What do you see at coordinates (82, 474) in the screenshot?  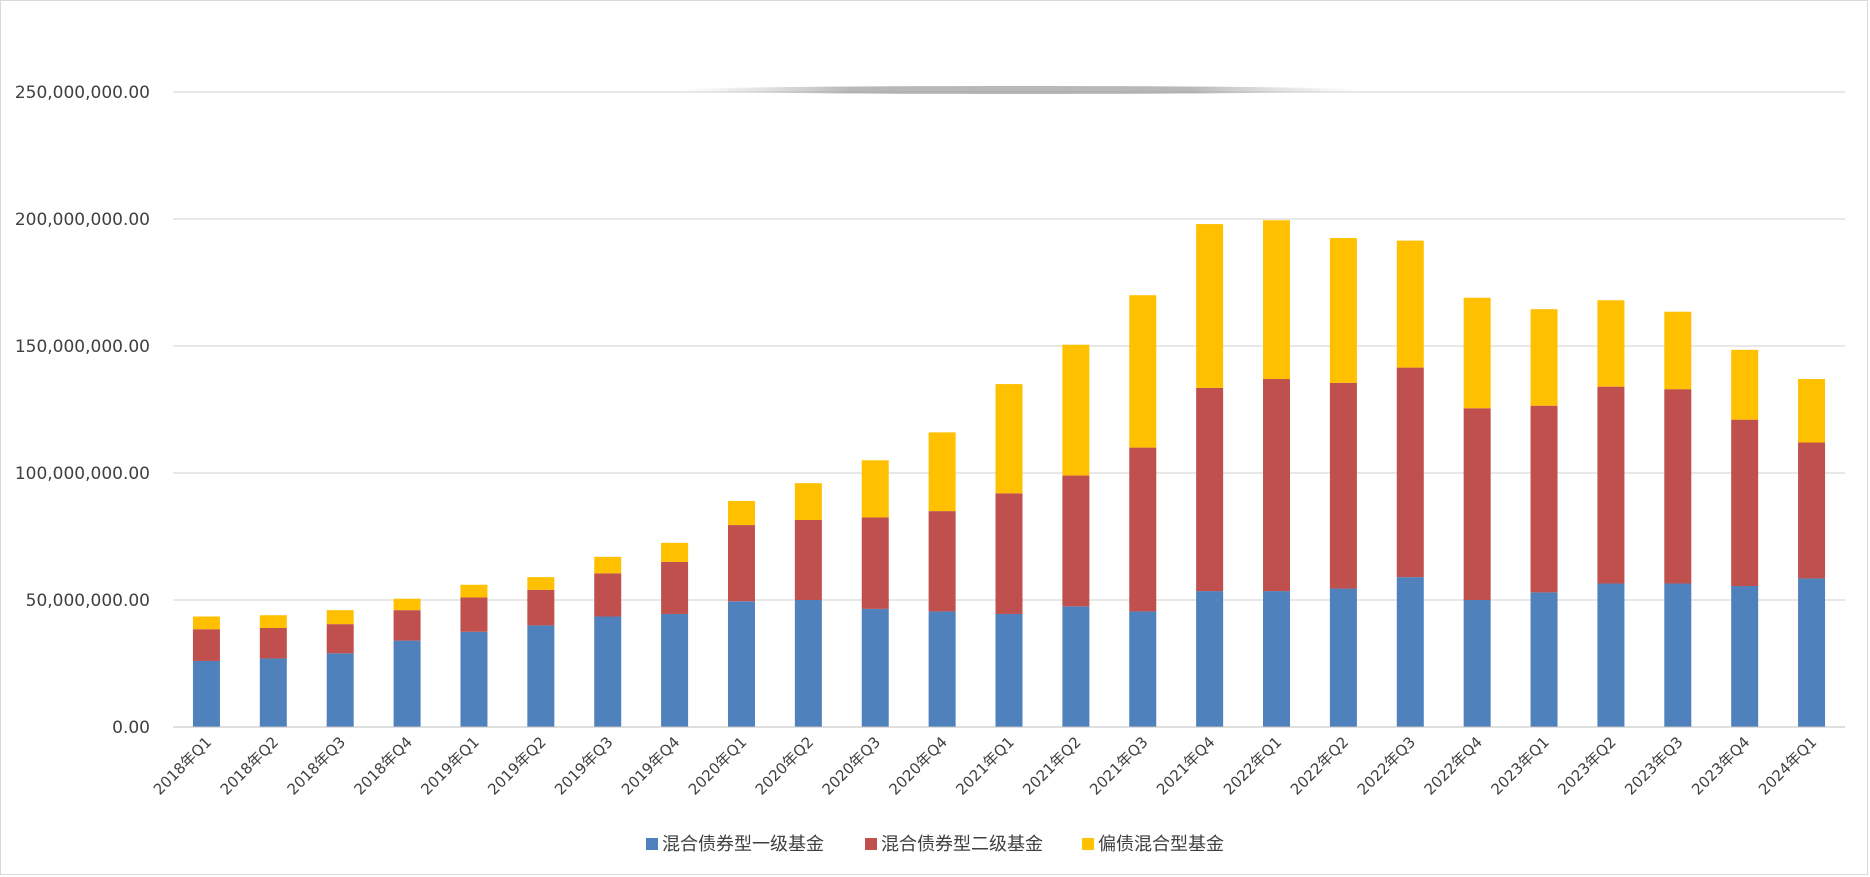 I see `y-tick-label: 100,000,000.00` at bounding box center [82, 474].